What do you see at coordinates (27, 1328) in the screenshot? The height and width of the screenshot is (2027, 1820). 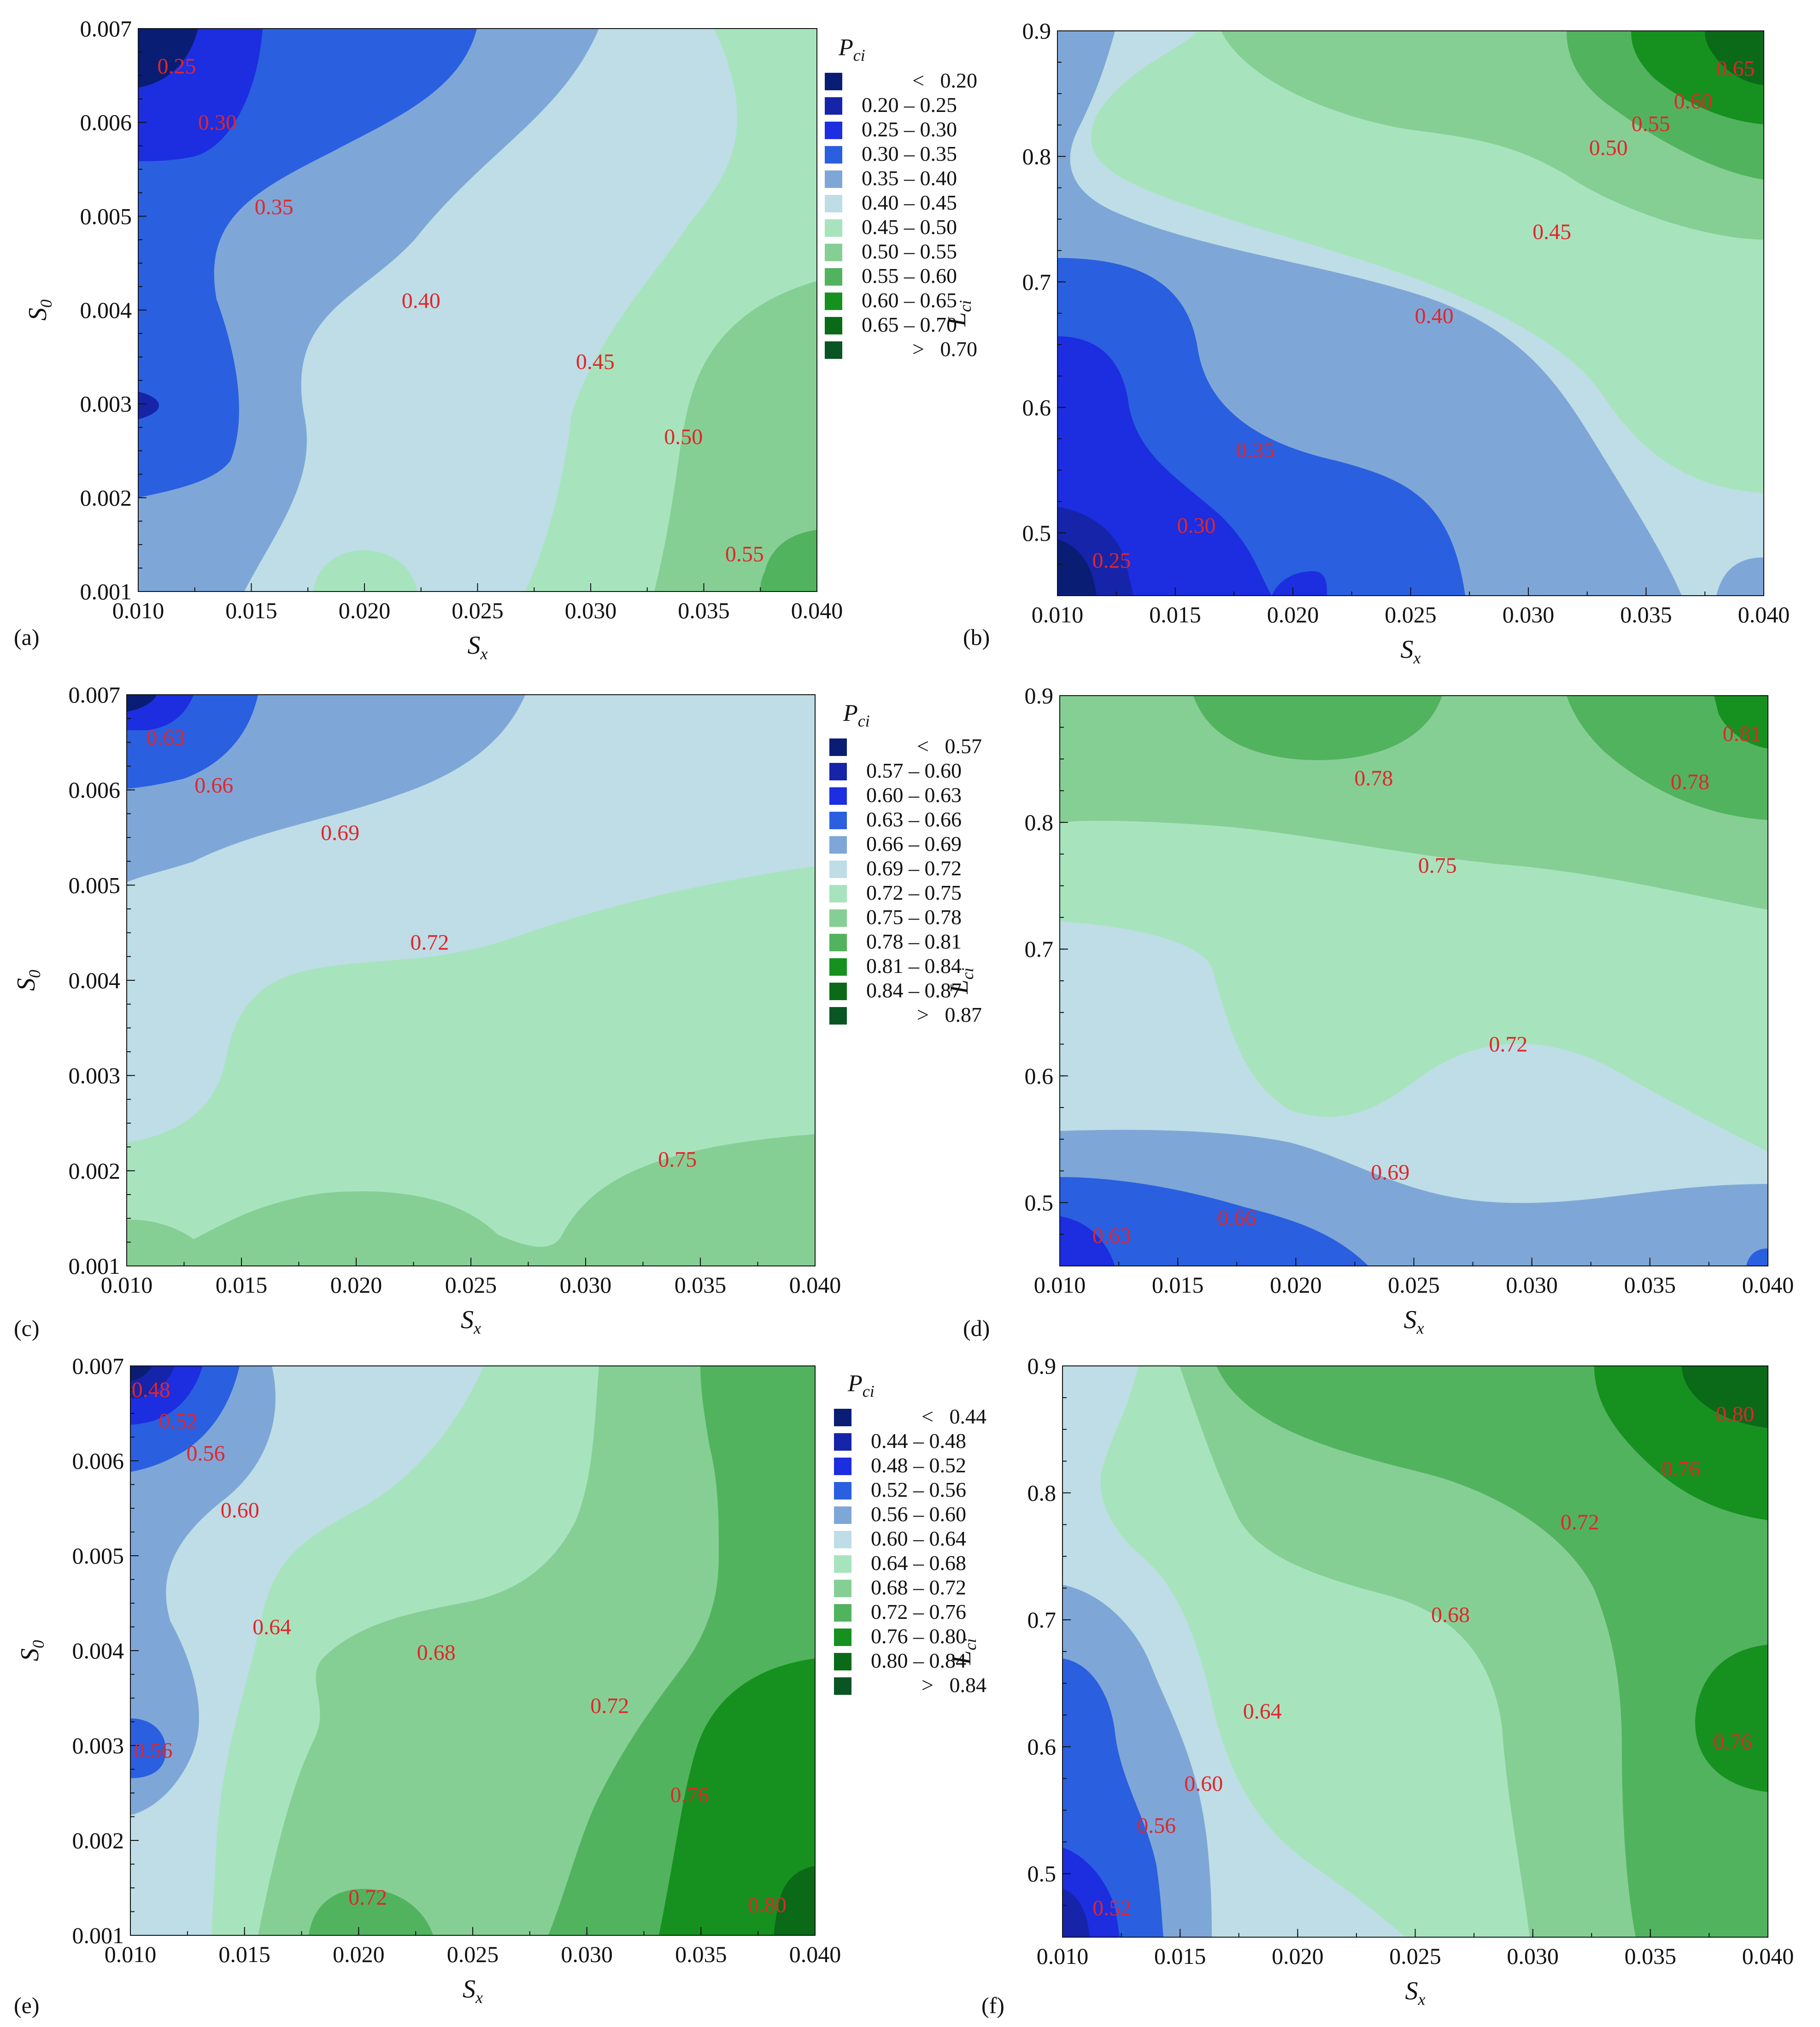 I see `panel-letter: (c)` at bounding box center [27, 1328].